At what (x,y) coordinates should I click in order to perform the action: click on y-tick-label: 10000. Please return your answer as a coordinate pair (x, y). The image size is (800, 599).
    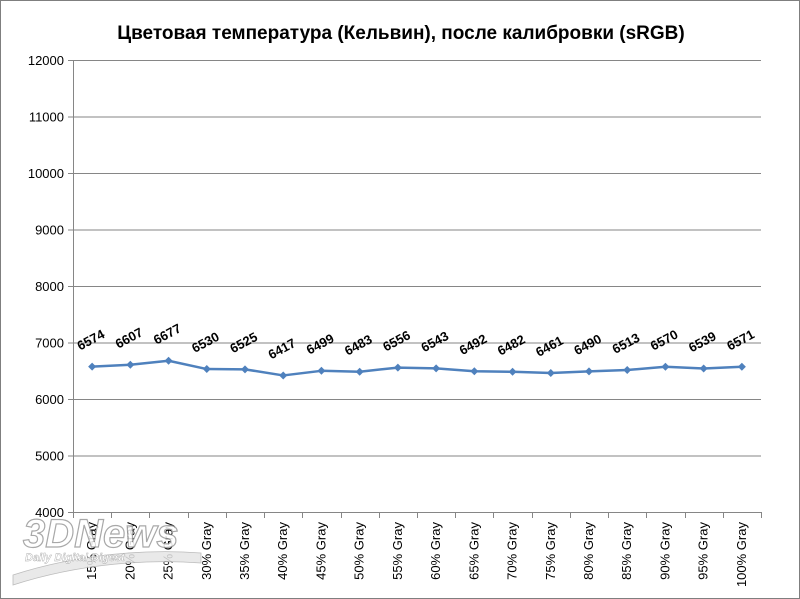
    Looking at the image, I should click on (46, 173).